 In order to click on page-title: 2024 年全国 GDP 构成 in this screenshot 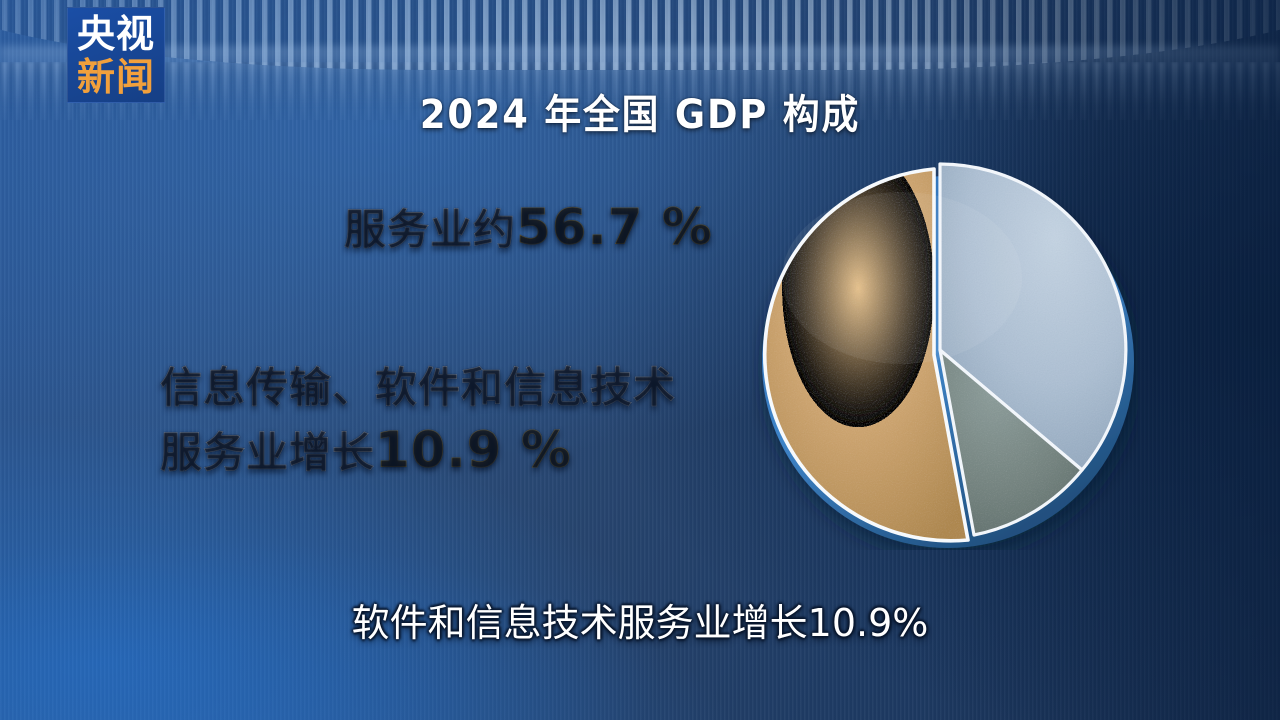, I will do `click(640, 115)`.